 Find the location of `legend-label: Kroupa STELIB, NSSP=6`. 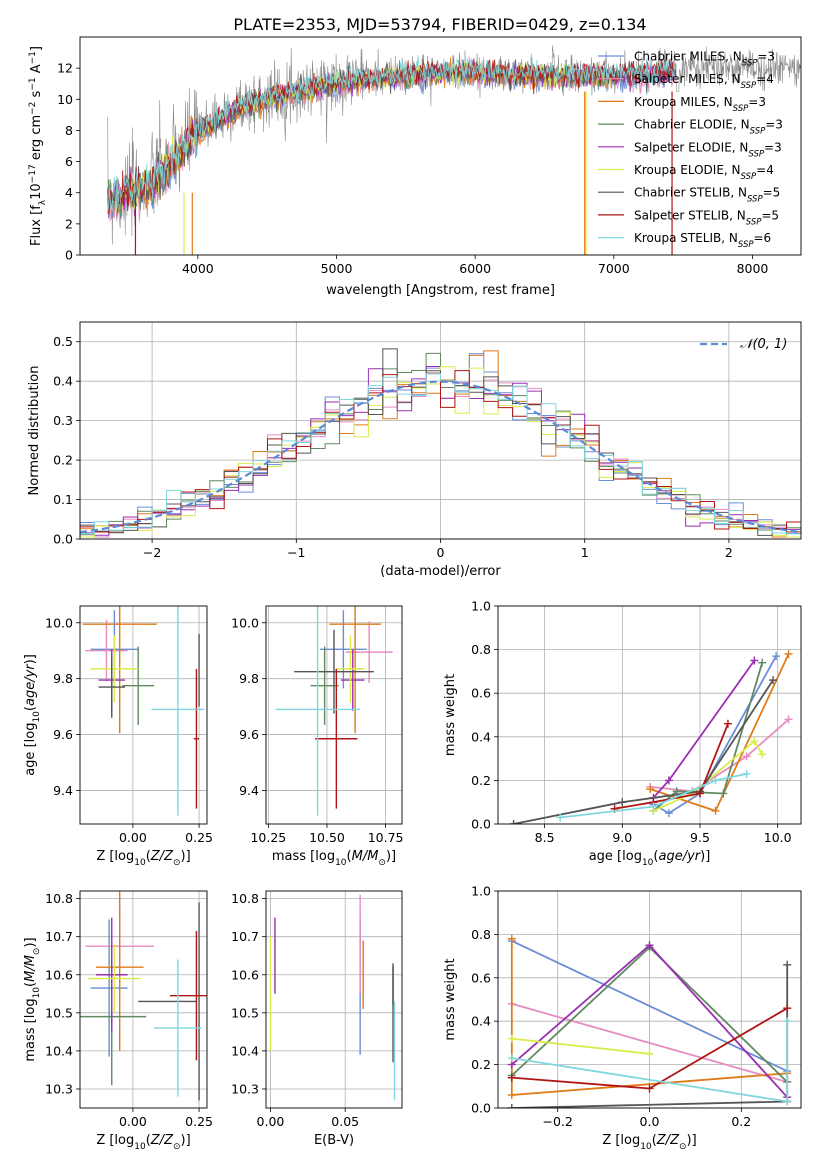

legend-label: Kroupa STELIB, NSSP=6 is located at coordinates (702, 240).